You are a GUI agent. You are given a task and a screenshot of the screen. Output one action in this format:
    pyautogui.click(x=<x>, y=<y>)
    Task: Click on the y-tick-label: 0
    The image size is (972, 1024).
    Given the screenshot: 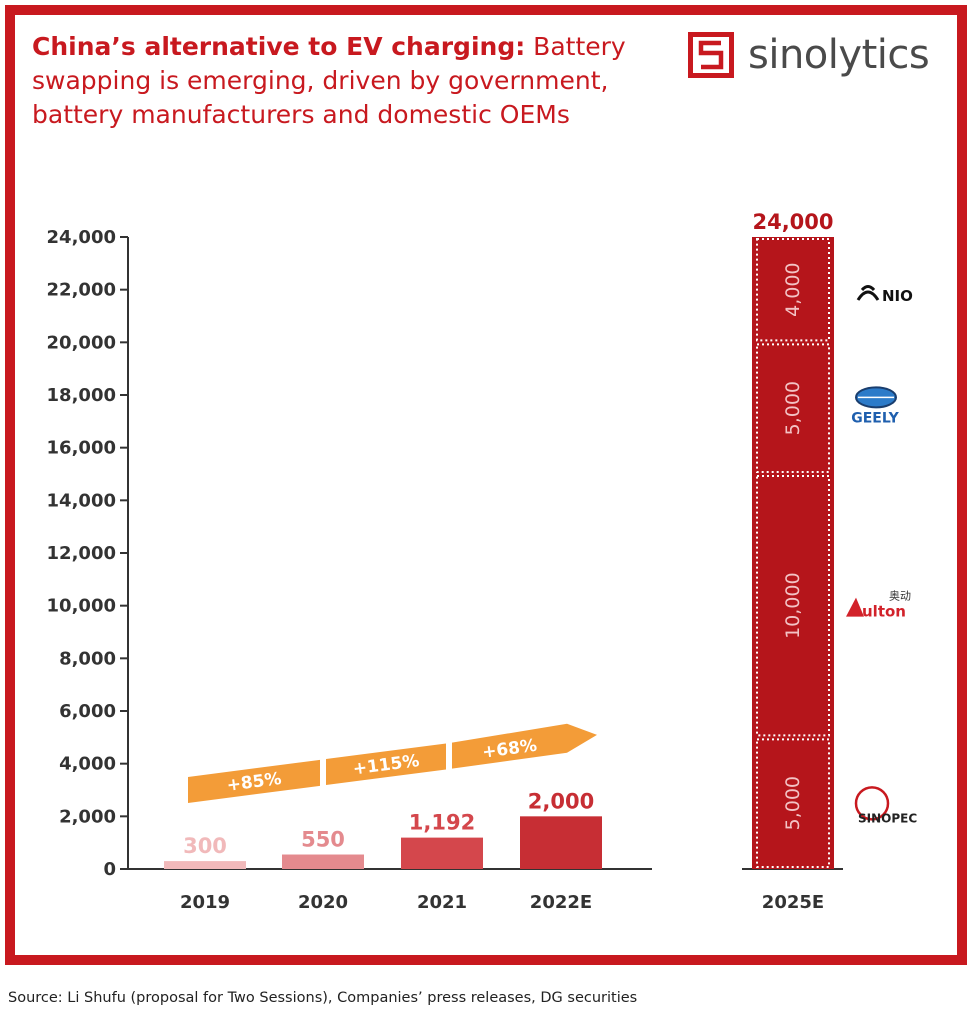 What is the action you would take?
    pyautogui.click(x=109, y=869)
    